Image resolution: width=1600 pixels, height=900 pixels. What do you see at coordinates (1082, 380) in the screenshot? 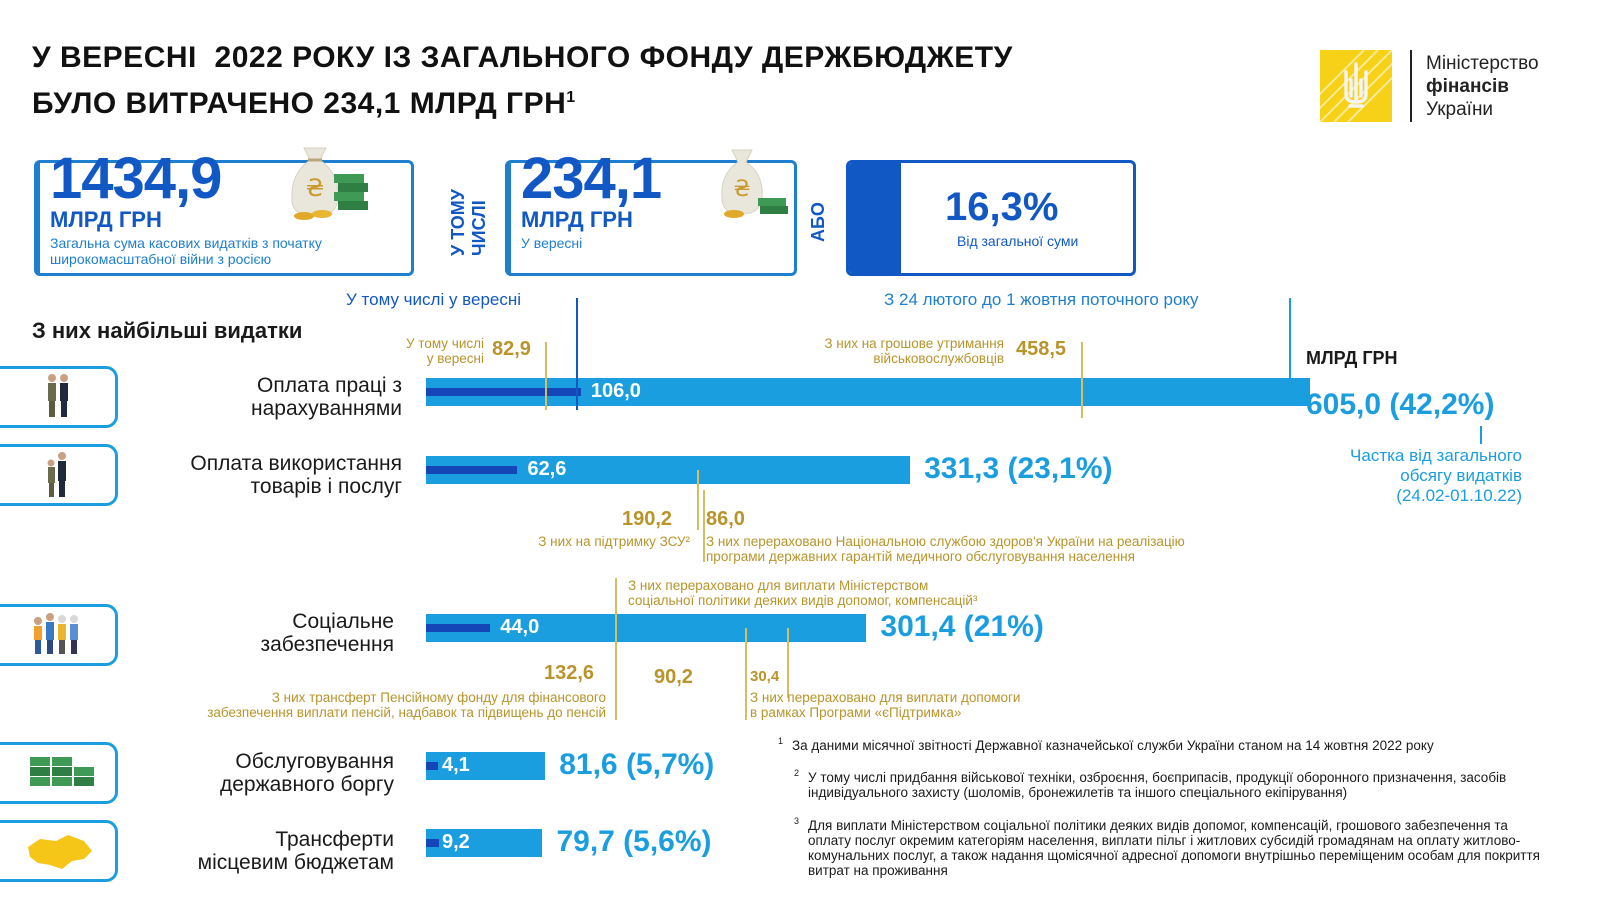
I see `ann-line-row1-total` at bounding box center [1082, 380].